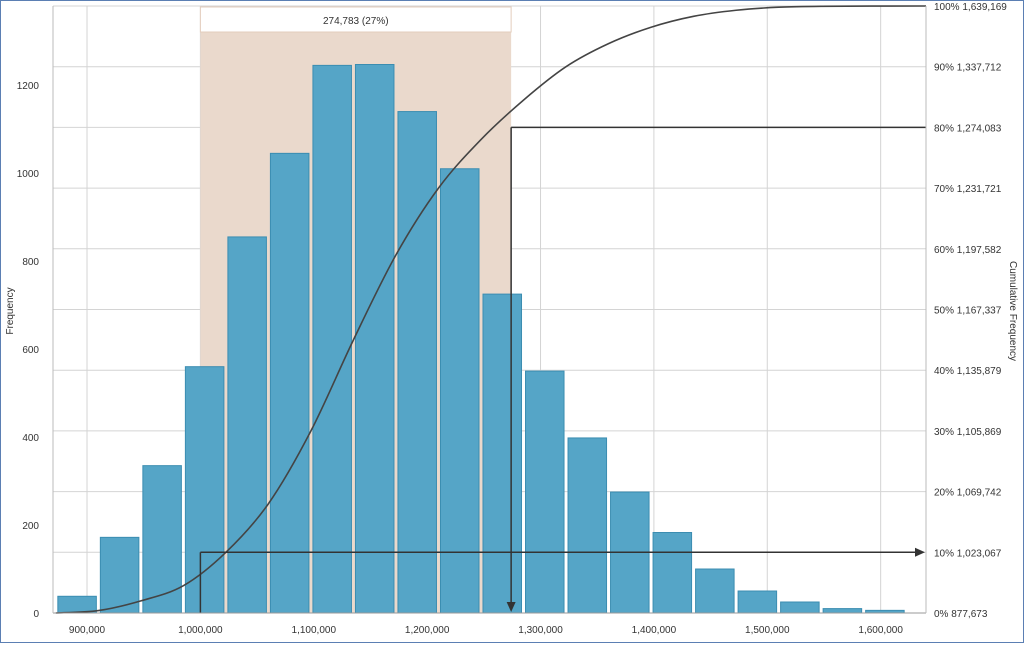  Describe the element at coordinates (28, 174) in the screenshot. I see `y-tick-label: 1000` at that location.